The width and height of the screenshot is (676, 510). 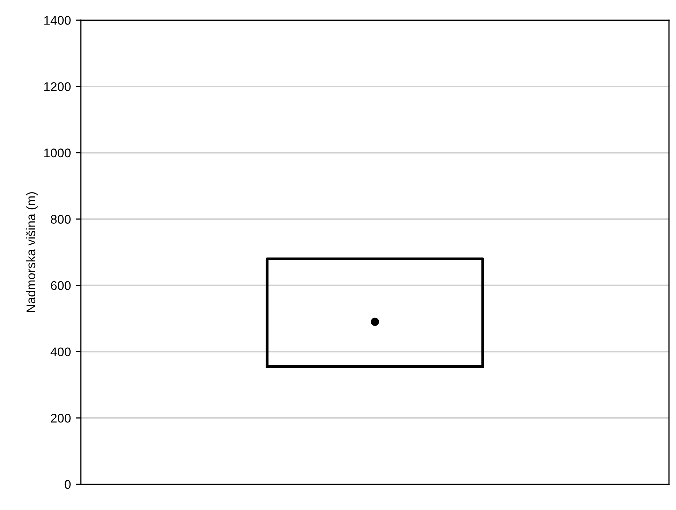 I want to click on y-axis-title: Nadmorska višina (m), so click(x=32, y=252).